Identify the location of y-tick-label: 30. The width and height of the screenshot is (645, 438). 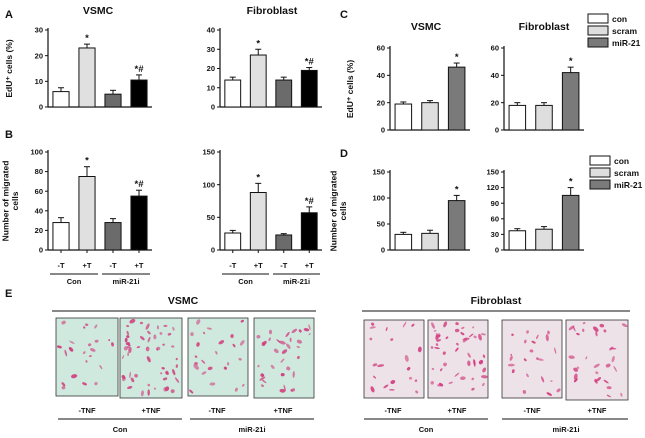
(495, 234).